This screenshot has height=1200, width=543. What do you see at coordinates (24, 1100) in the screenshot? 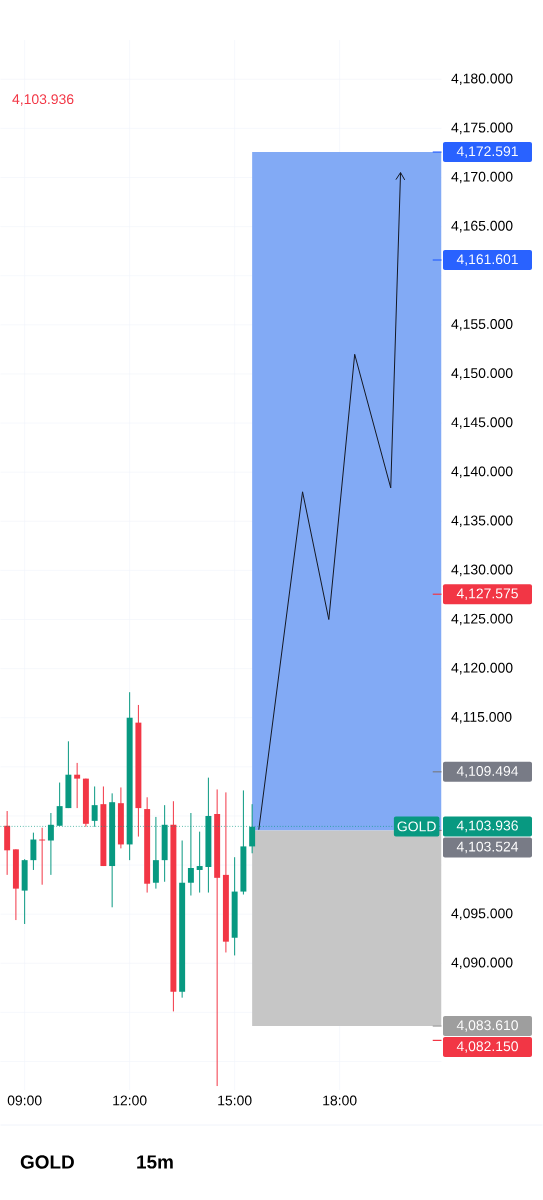
I see `x-tick-label: 09:00` at bounding box center [24, 1100].